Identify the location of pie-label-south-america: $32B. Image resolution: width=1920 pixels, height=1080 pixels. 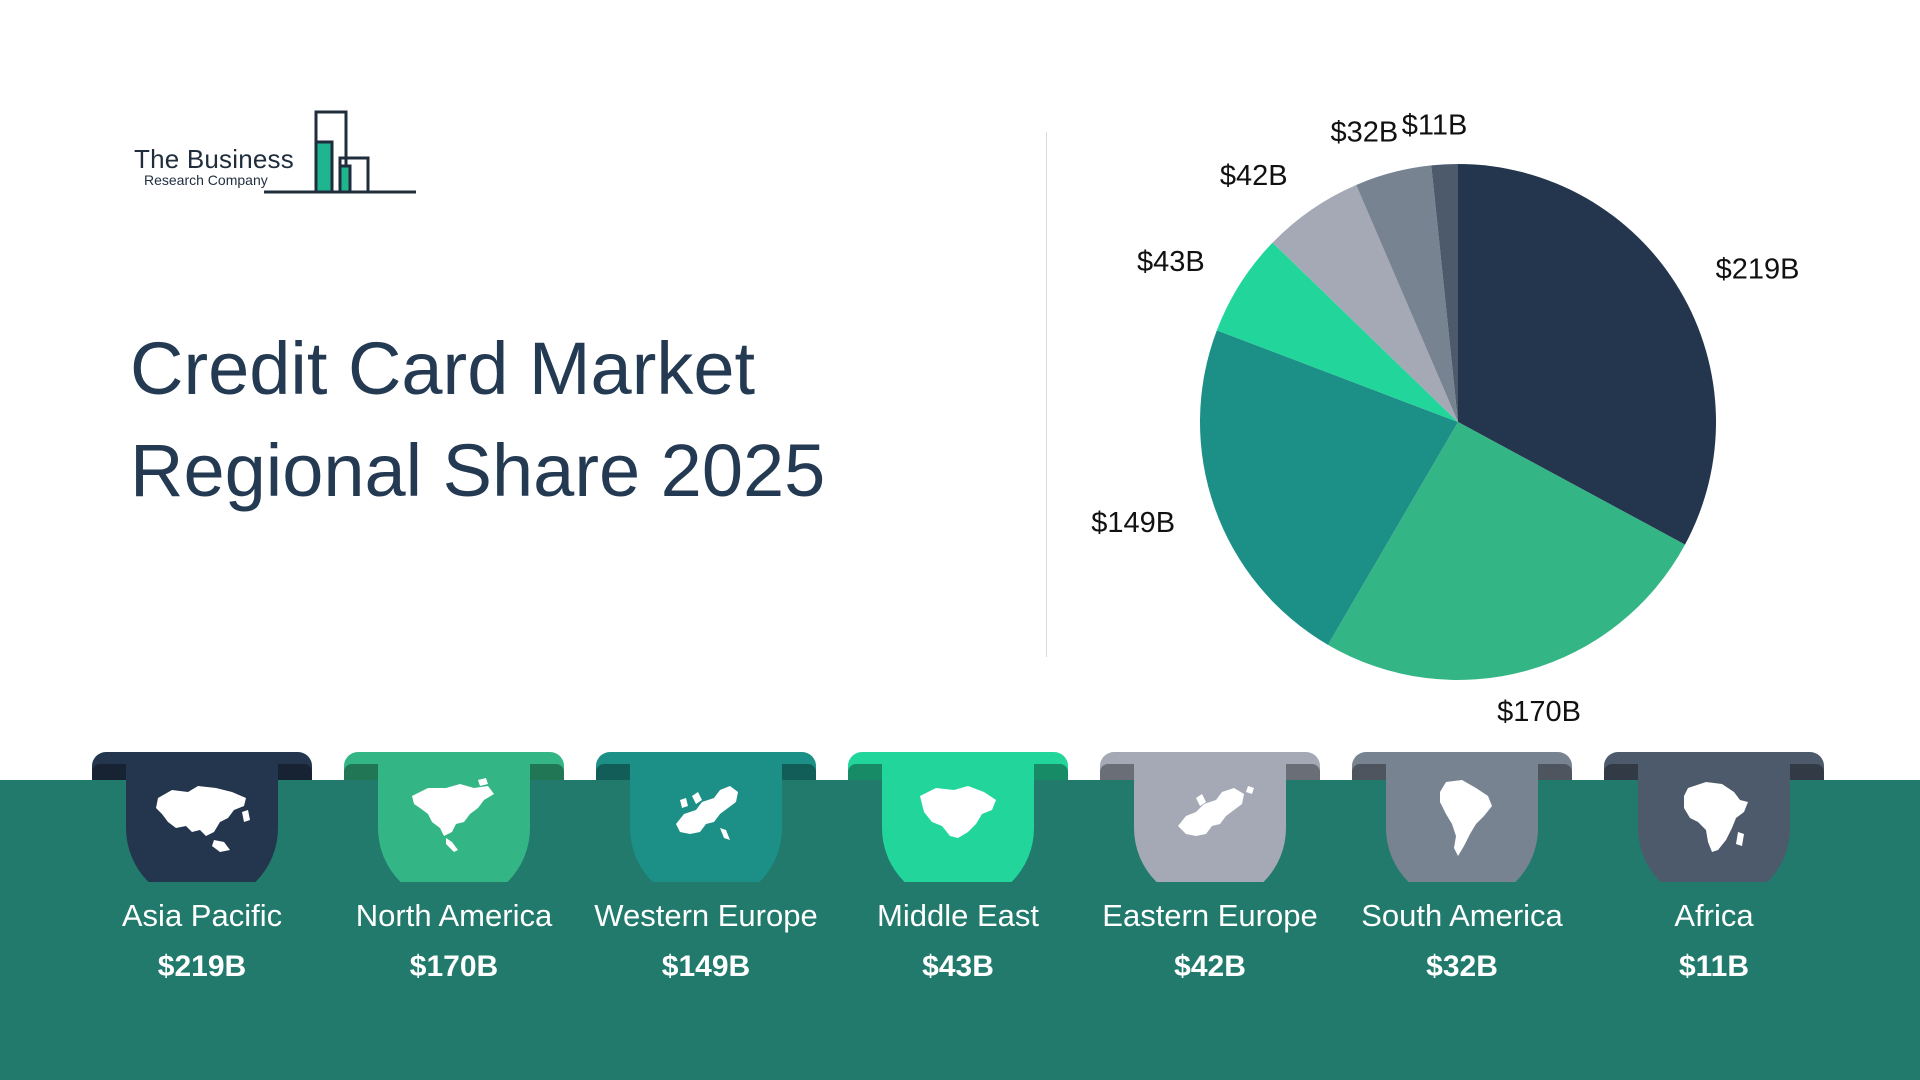
(1365, 133).